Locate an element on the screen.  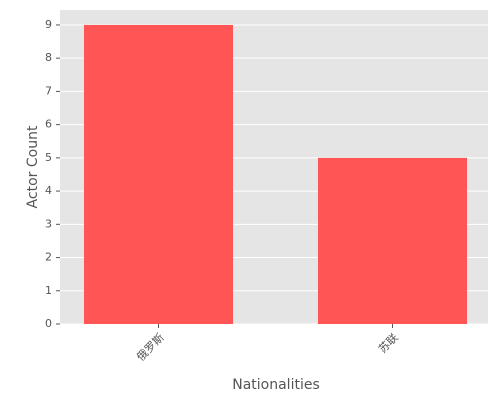
y-tick-label: 1 is located at coordinates (48, 290).